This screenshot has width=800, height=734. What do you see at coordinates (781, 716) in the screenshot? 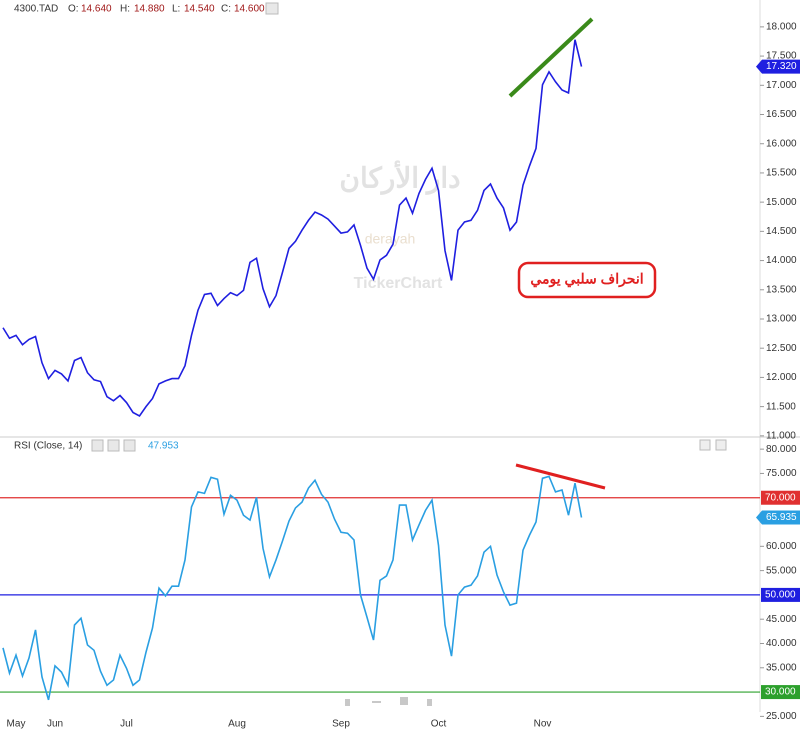
I see `y-tick-label: 25.000` at bounding box center [781, 716].